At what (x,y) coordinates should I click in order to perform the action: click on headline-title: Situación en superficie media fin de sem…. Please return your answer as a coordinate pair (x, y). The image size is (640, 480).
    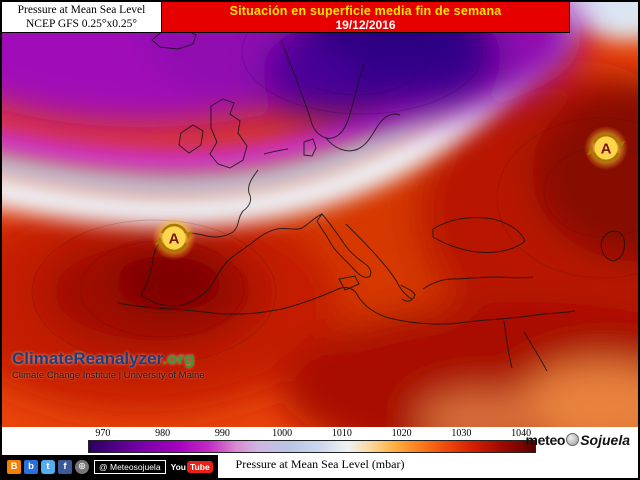
    Looking at the image, I should click on (365, 11).